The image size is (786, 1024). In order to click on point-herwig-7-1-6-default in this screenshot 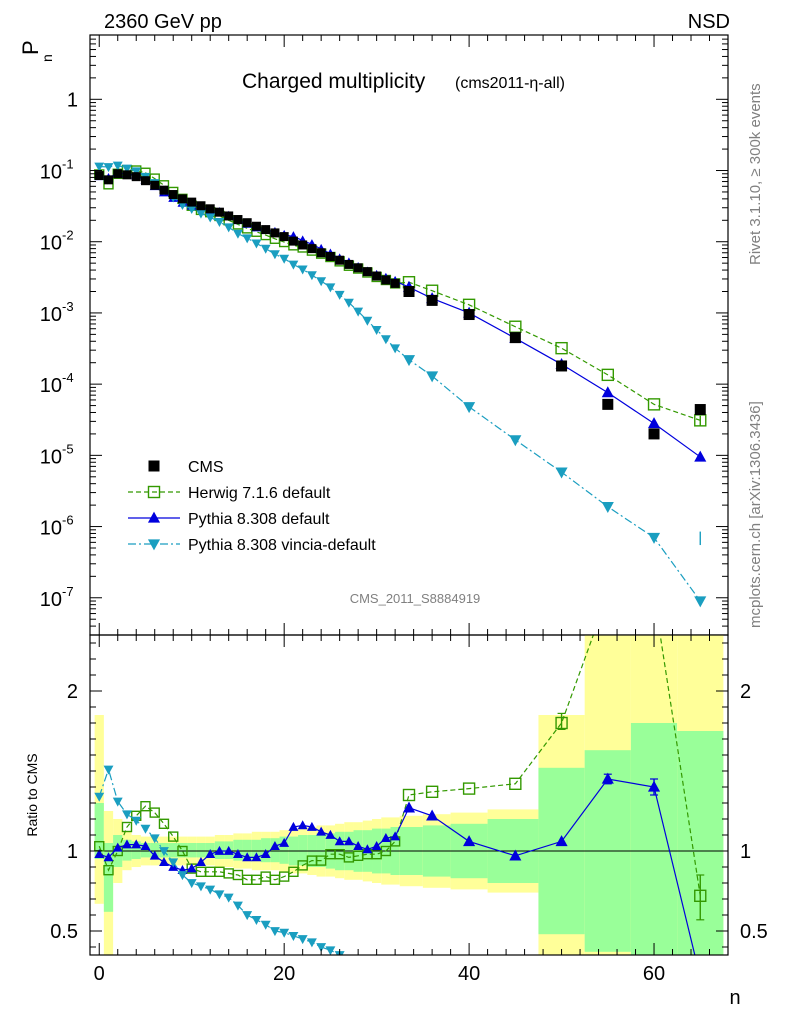, I will do `click(607, 375)`.